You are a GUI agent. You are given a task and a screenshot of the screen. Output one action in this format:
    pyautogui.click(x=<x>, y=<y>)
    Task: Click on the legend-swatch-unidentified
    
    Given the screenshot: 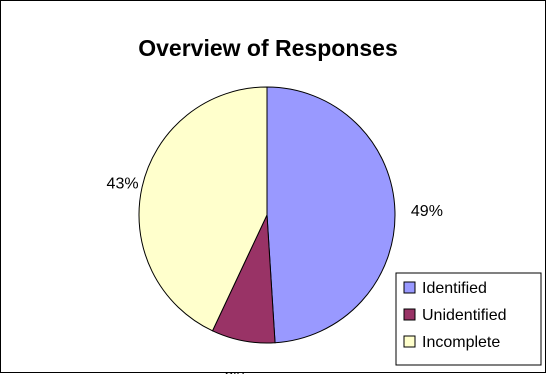 What is the action you would take?
    pyautogui.click(x=409, y=314)
    